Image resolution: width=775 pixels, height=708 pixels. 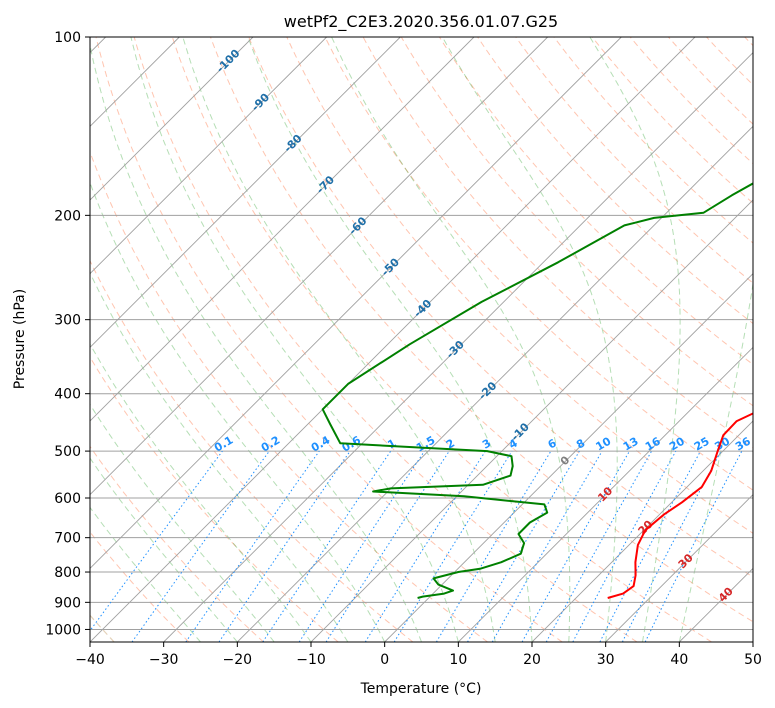 What do you see at coordinates (20, 339) in the screenshot?
I see `y-axis-title: Pressure (hPa)` at bounding box center [20, 339].